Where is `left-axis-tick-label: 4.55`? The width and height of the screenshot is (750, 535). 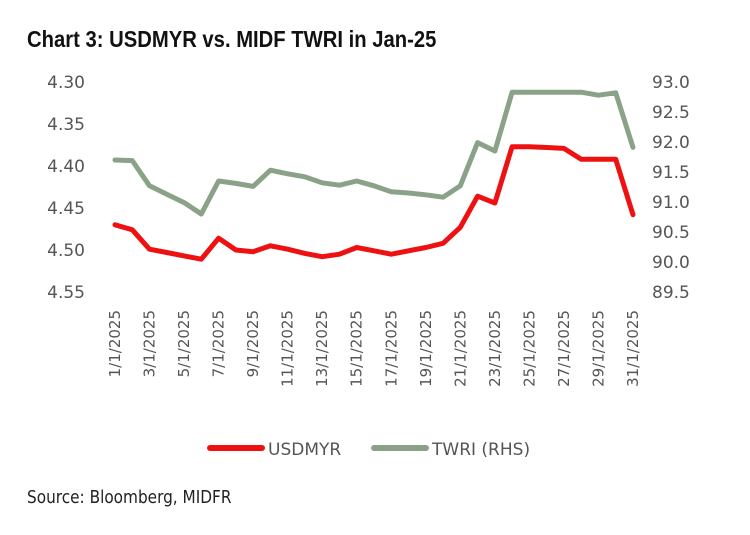 left-axis-tick-label: 4.55 is located at coordinates (66, 293).